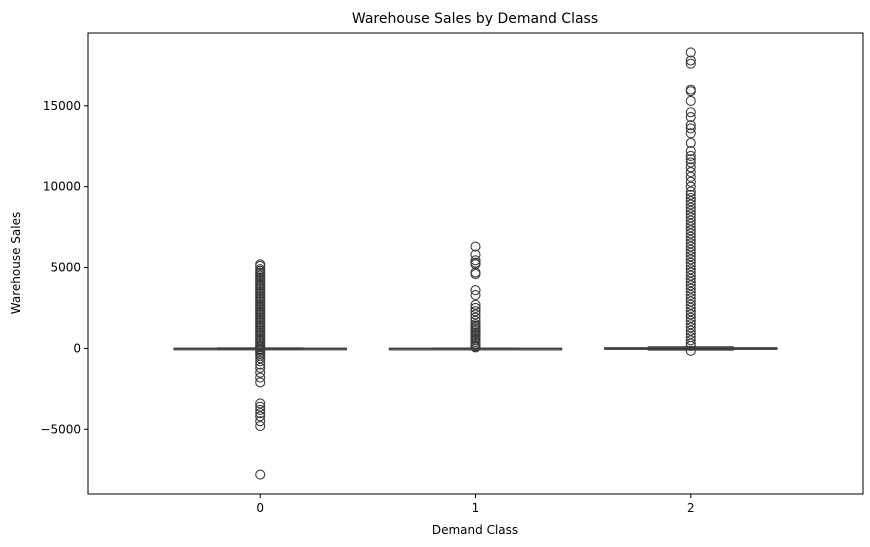 The image size is (870, 547). Describe the element at coordinates (691, 508) in the screenshot. I see `x-tick-label: 2` at that location.